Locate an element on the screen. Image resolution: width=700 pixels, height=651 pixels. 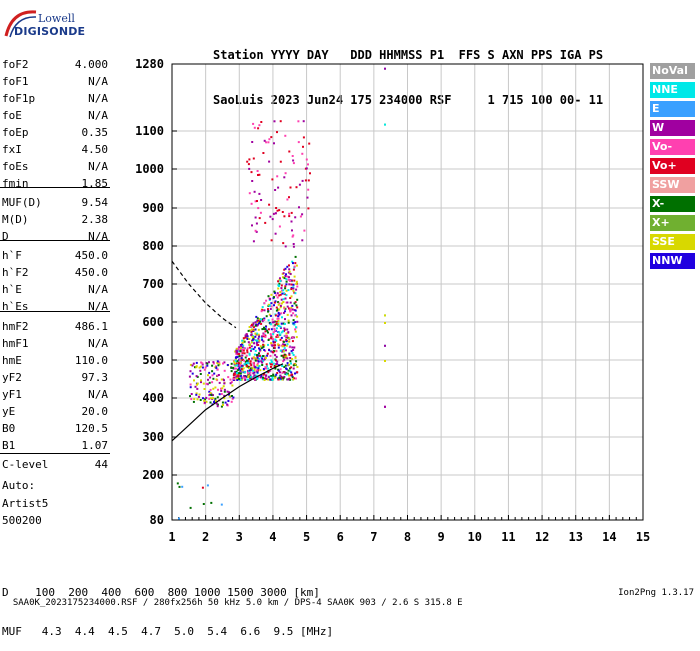
x-tick-label: 4 is located at coordinates (272, 537).